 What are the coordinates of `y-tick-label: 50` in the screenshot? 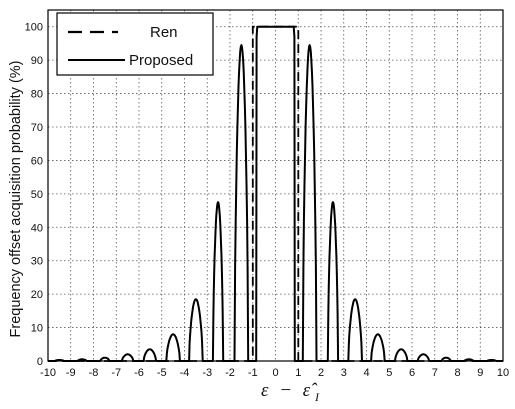 It's located at (37, 195).